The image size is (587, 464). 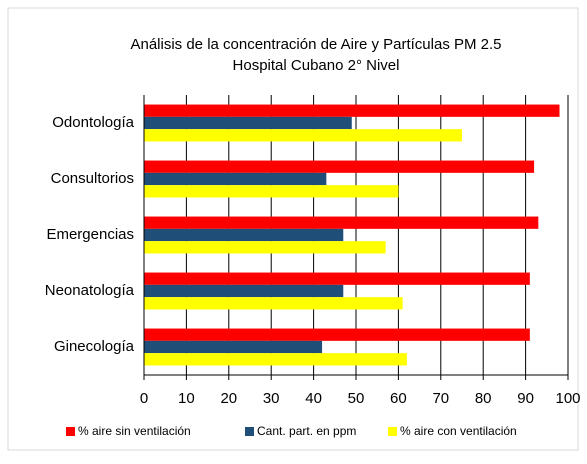 I want to click on x-tick-label: 50, so click(x=356, y=398).